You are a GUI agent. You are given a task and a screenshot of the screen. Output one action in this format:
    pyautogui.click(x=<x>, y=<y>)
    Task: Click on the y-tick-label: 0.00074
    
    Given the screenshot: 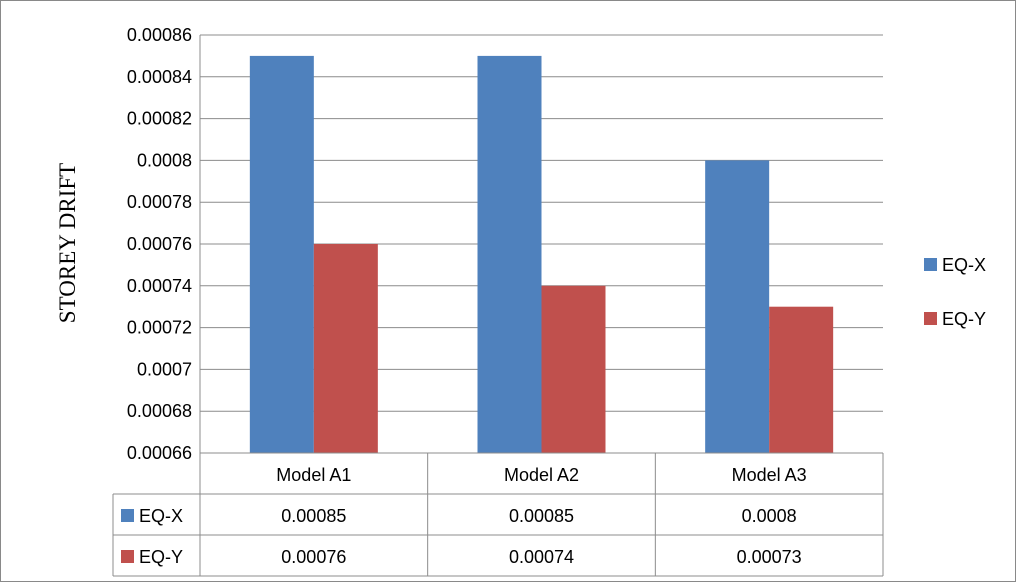 What is the action you would take?
    pyautogui.click(x=159, y=286)
    